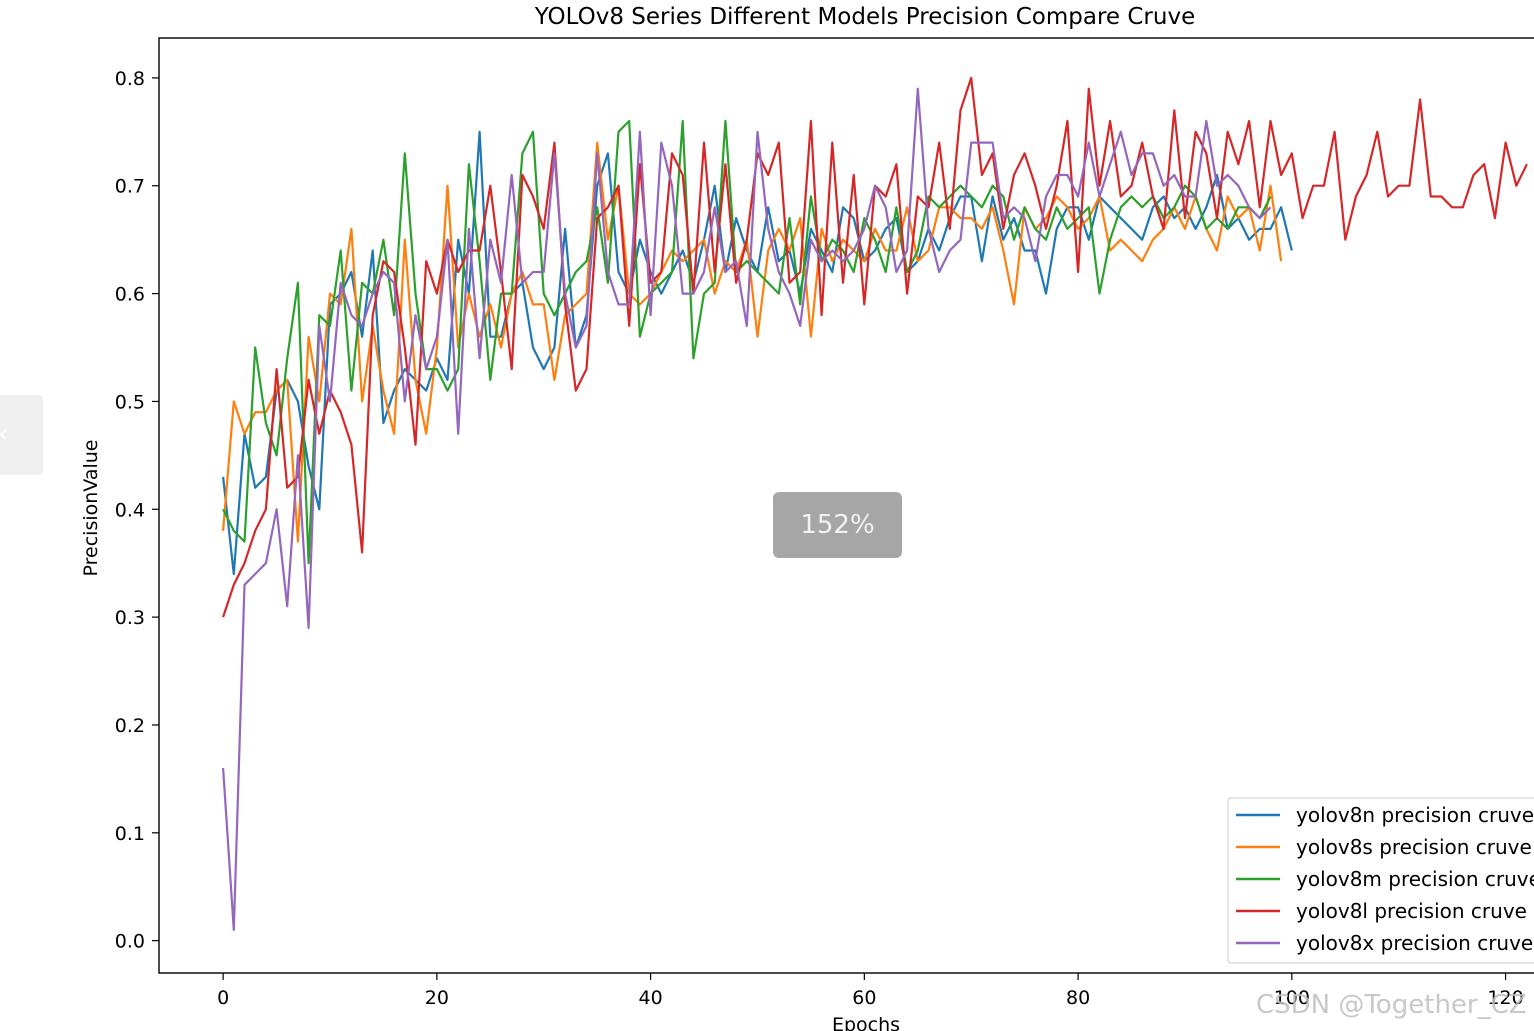 The height and width of the screenshot is (1031, 1534). Describe the element at coordinates (130, 402) in the screenshot. I see `y-tick-label: 0.5` at that location.